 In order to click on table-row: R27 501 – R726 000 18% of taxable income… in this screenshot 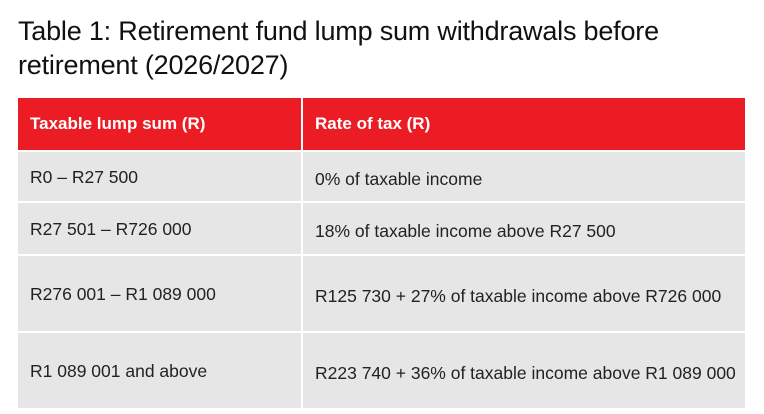, I will do `click(381, 227)`.